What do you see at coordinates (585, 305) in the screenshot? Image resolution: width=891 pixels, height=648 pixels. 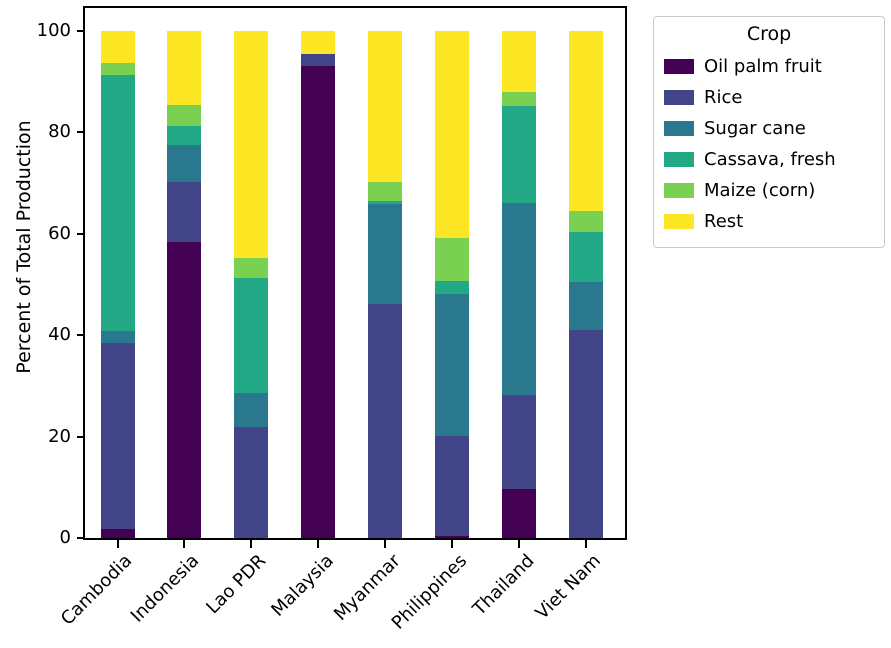 I see `bar-segment-viet-nam-sugar-cane` at bounding box center [585, 305].